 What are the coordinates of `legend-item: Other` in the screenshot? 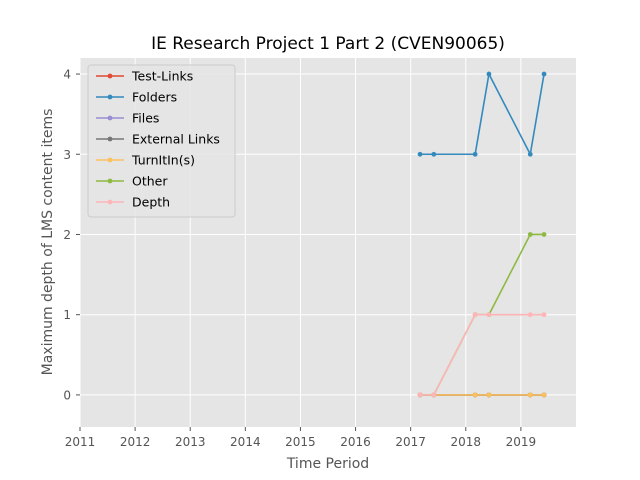 It's located at (132, 181).